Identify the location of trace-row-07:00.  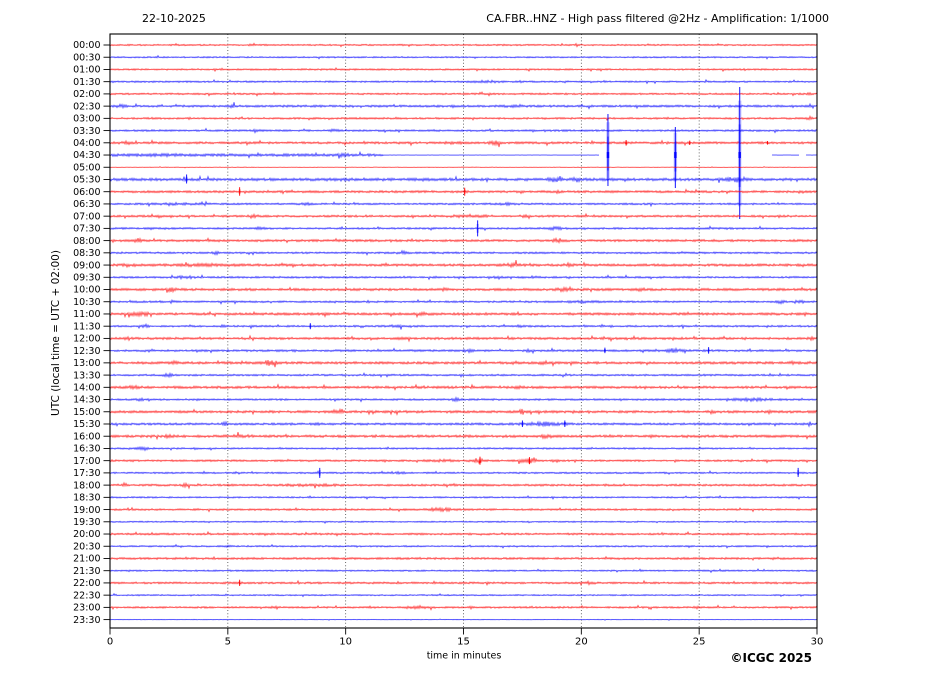
(463, 216).